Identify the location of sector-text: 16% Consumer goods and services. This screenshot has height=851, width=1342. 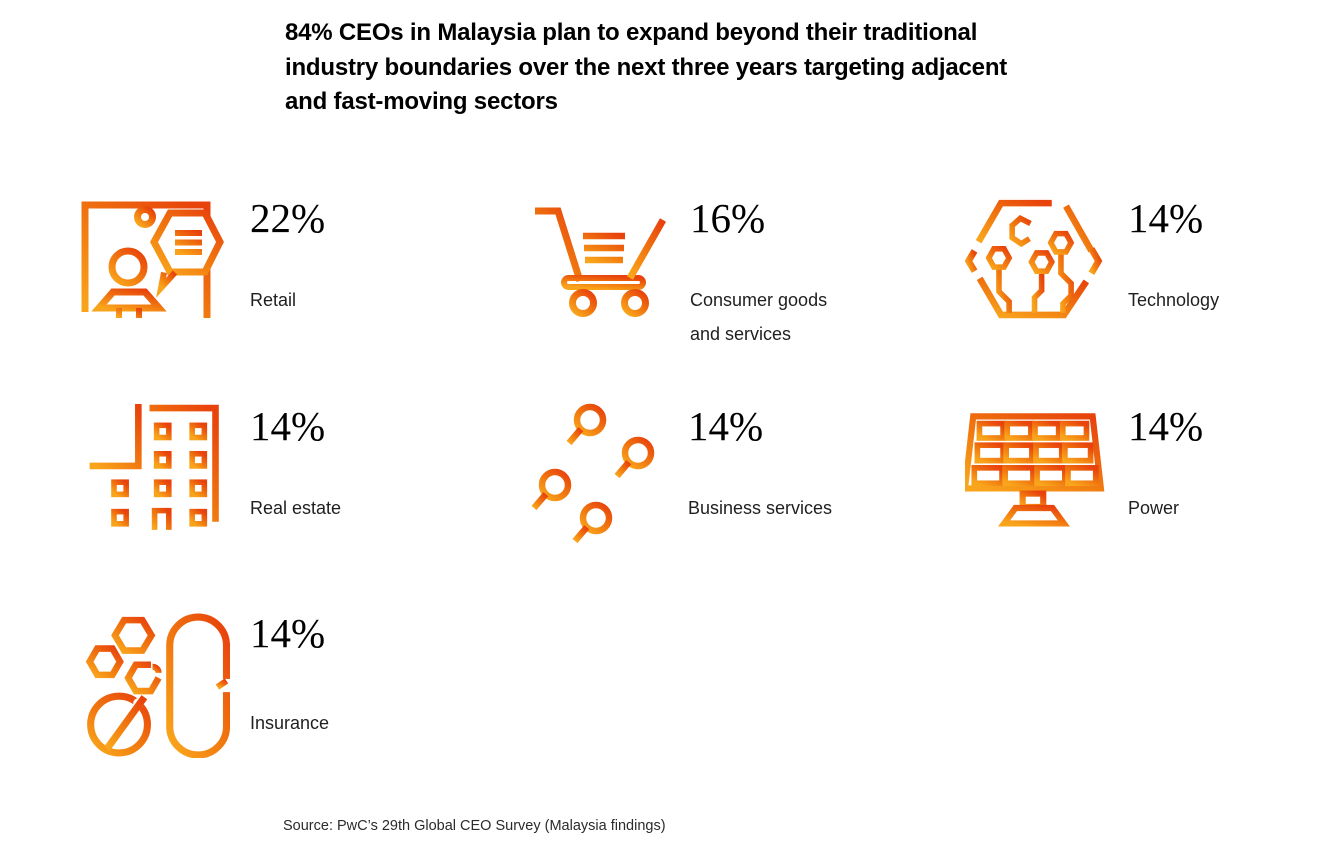
(758, 269).